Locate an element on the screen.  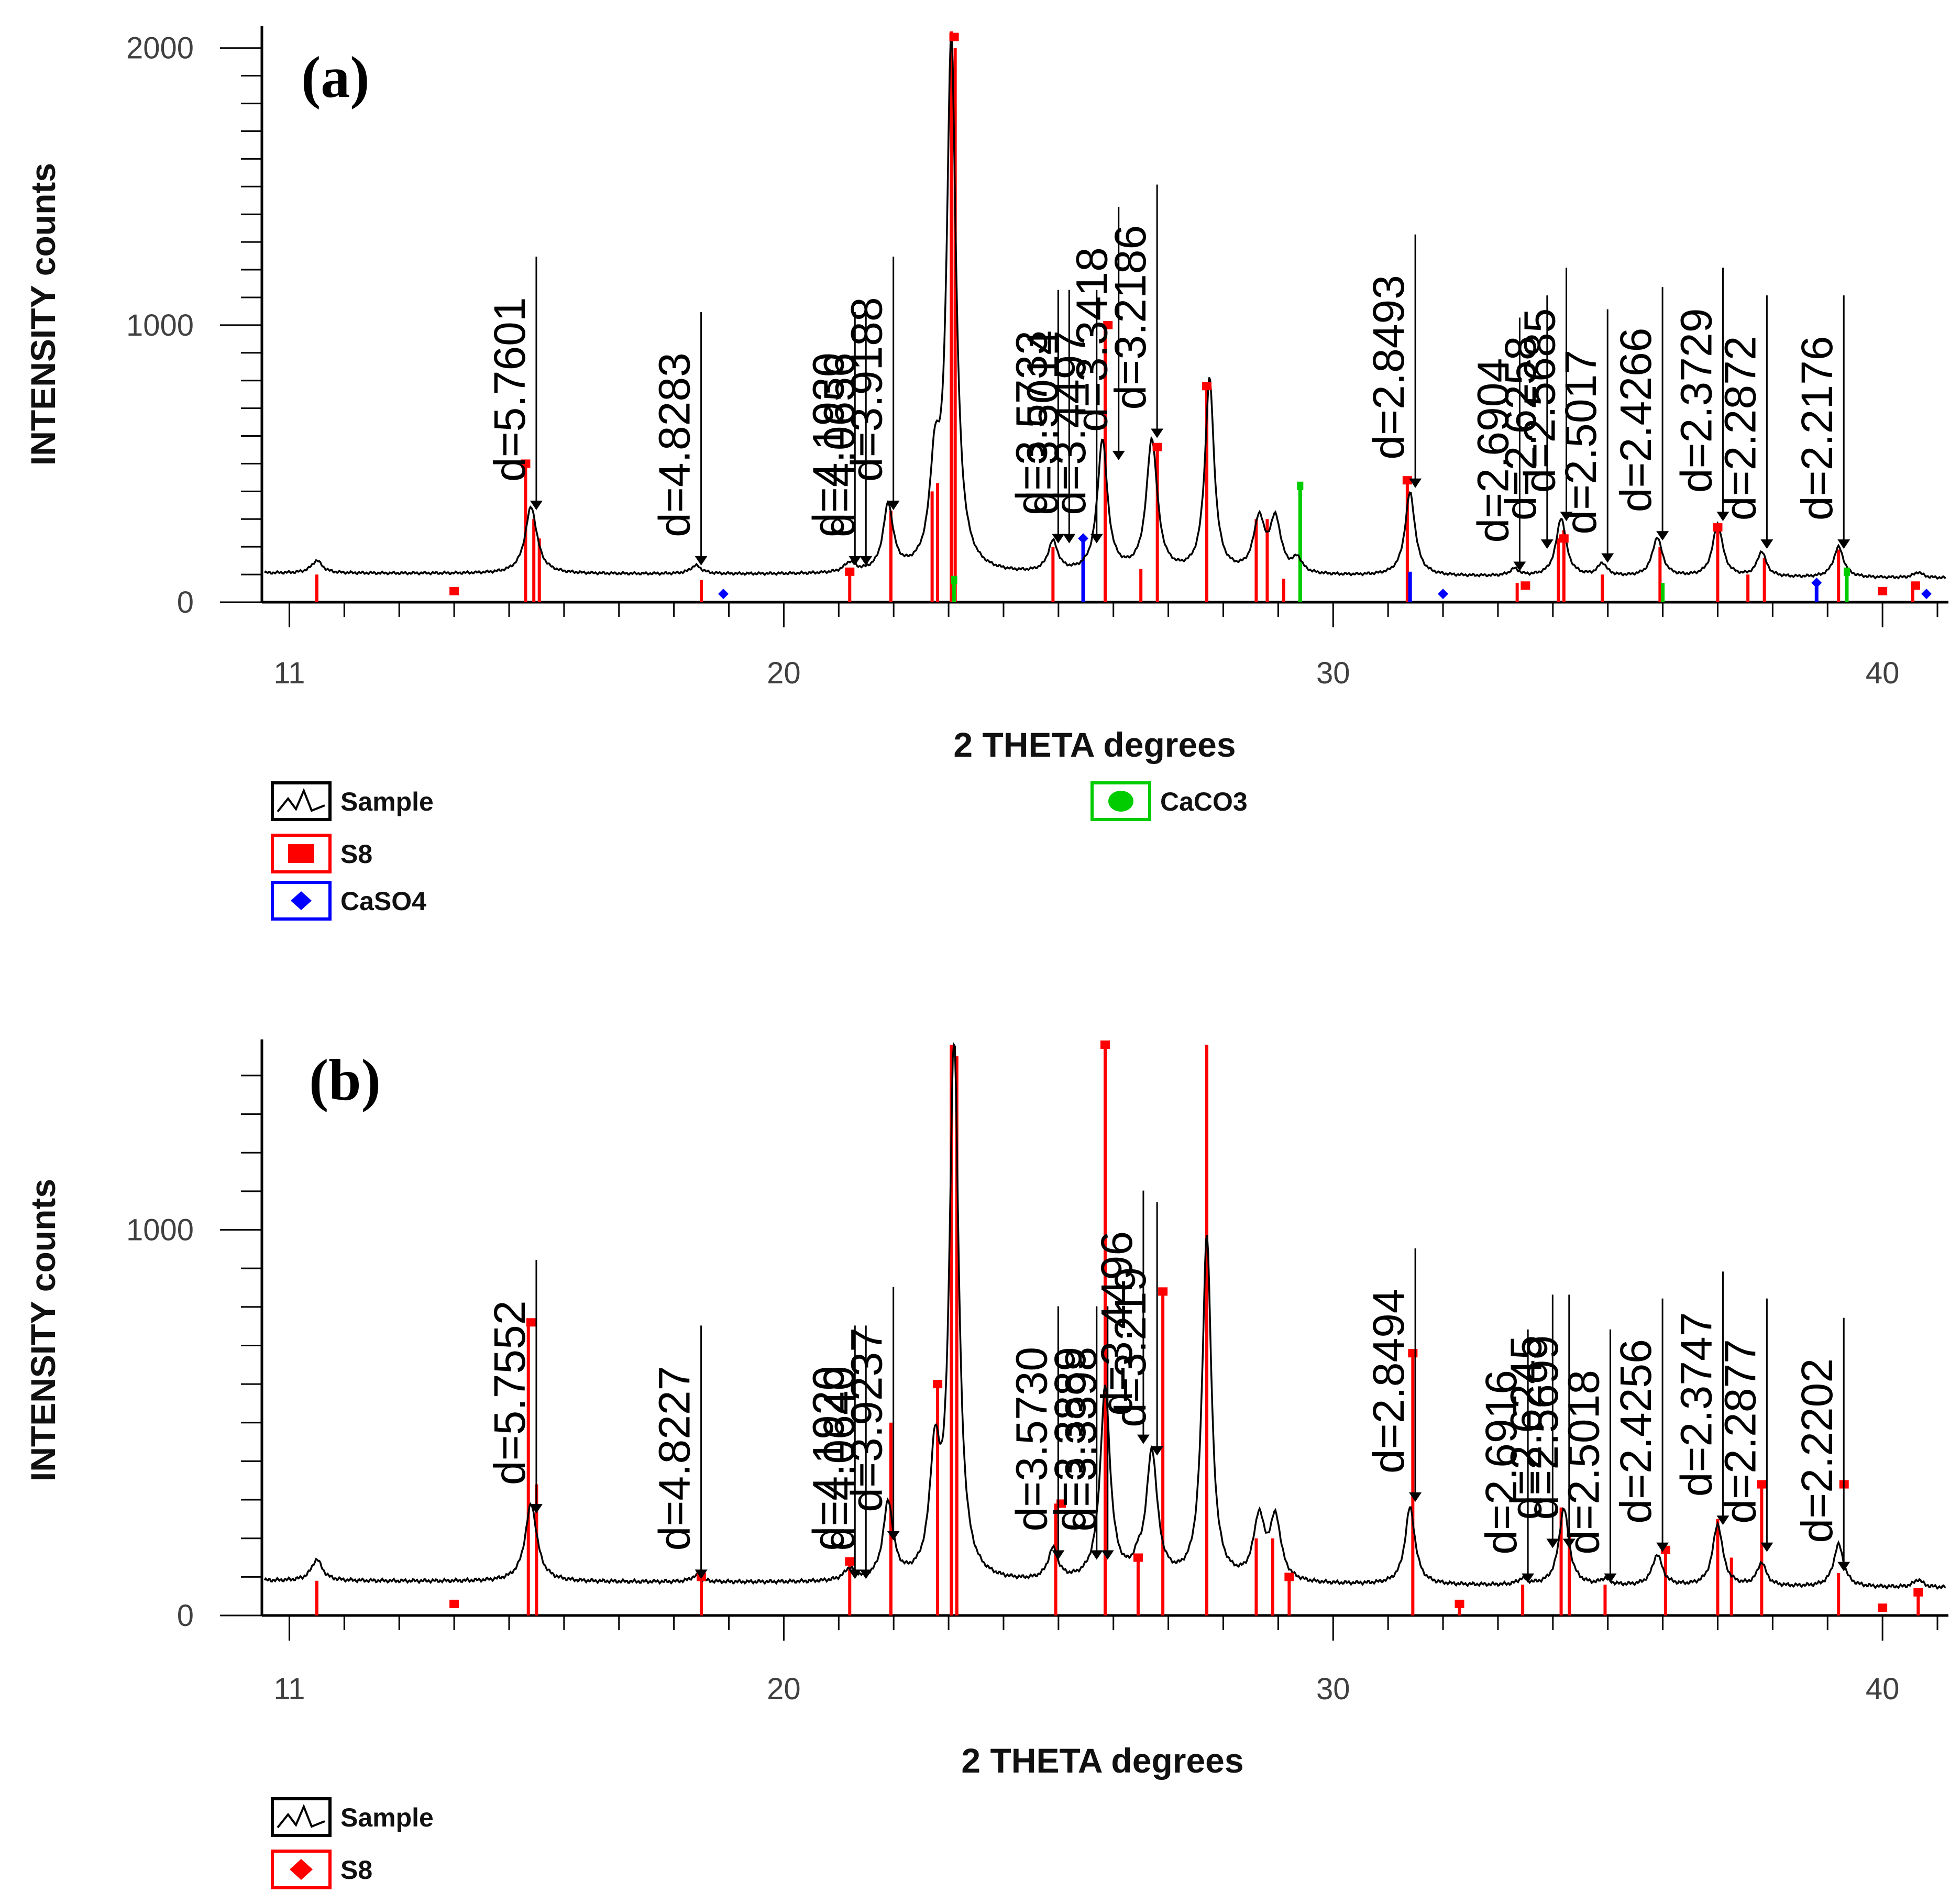
d-spacing-label: d=2.6258 is located at coordinates (1520, 429).